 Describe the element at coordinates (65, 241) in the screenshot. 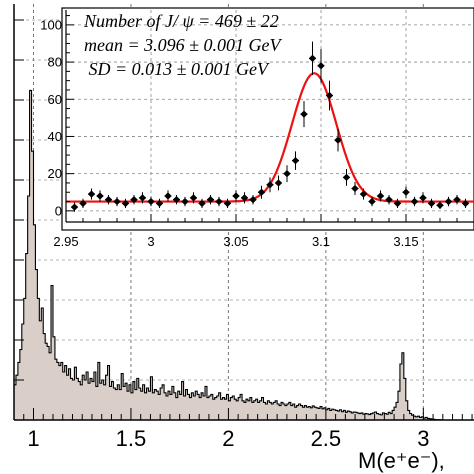

I see `inset-x-tick-label: 2.95` at that location.